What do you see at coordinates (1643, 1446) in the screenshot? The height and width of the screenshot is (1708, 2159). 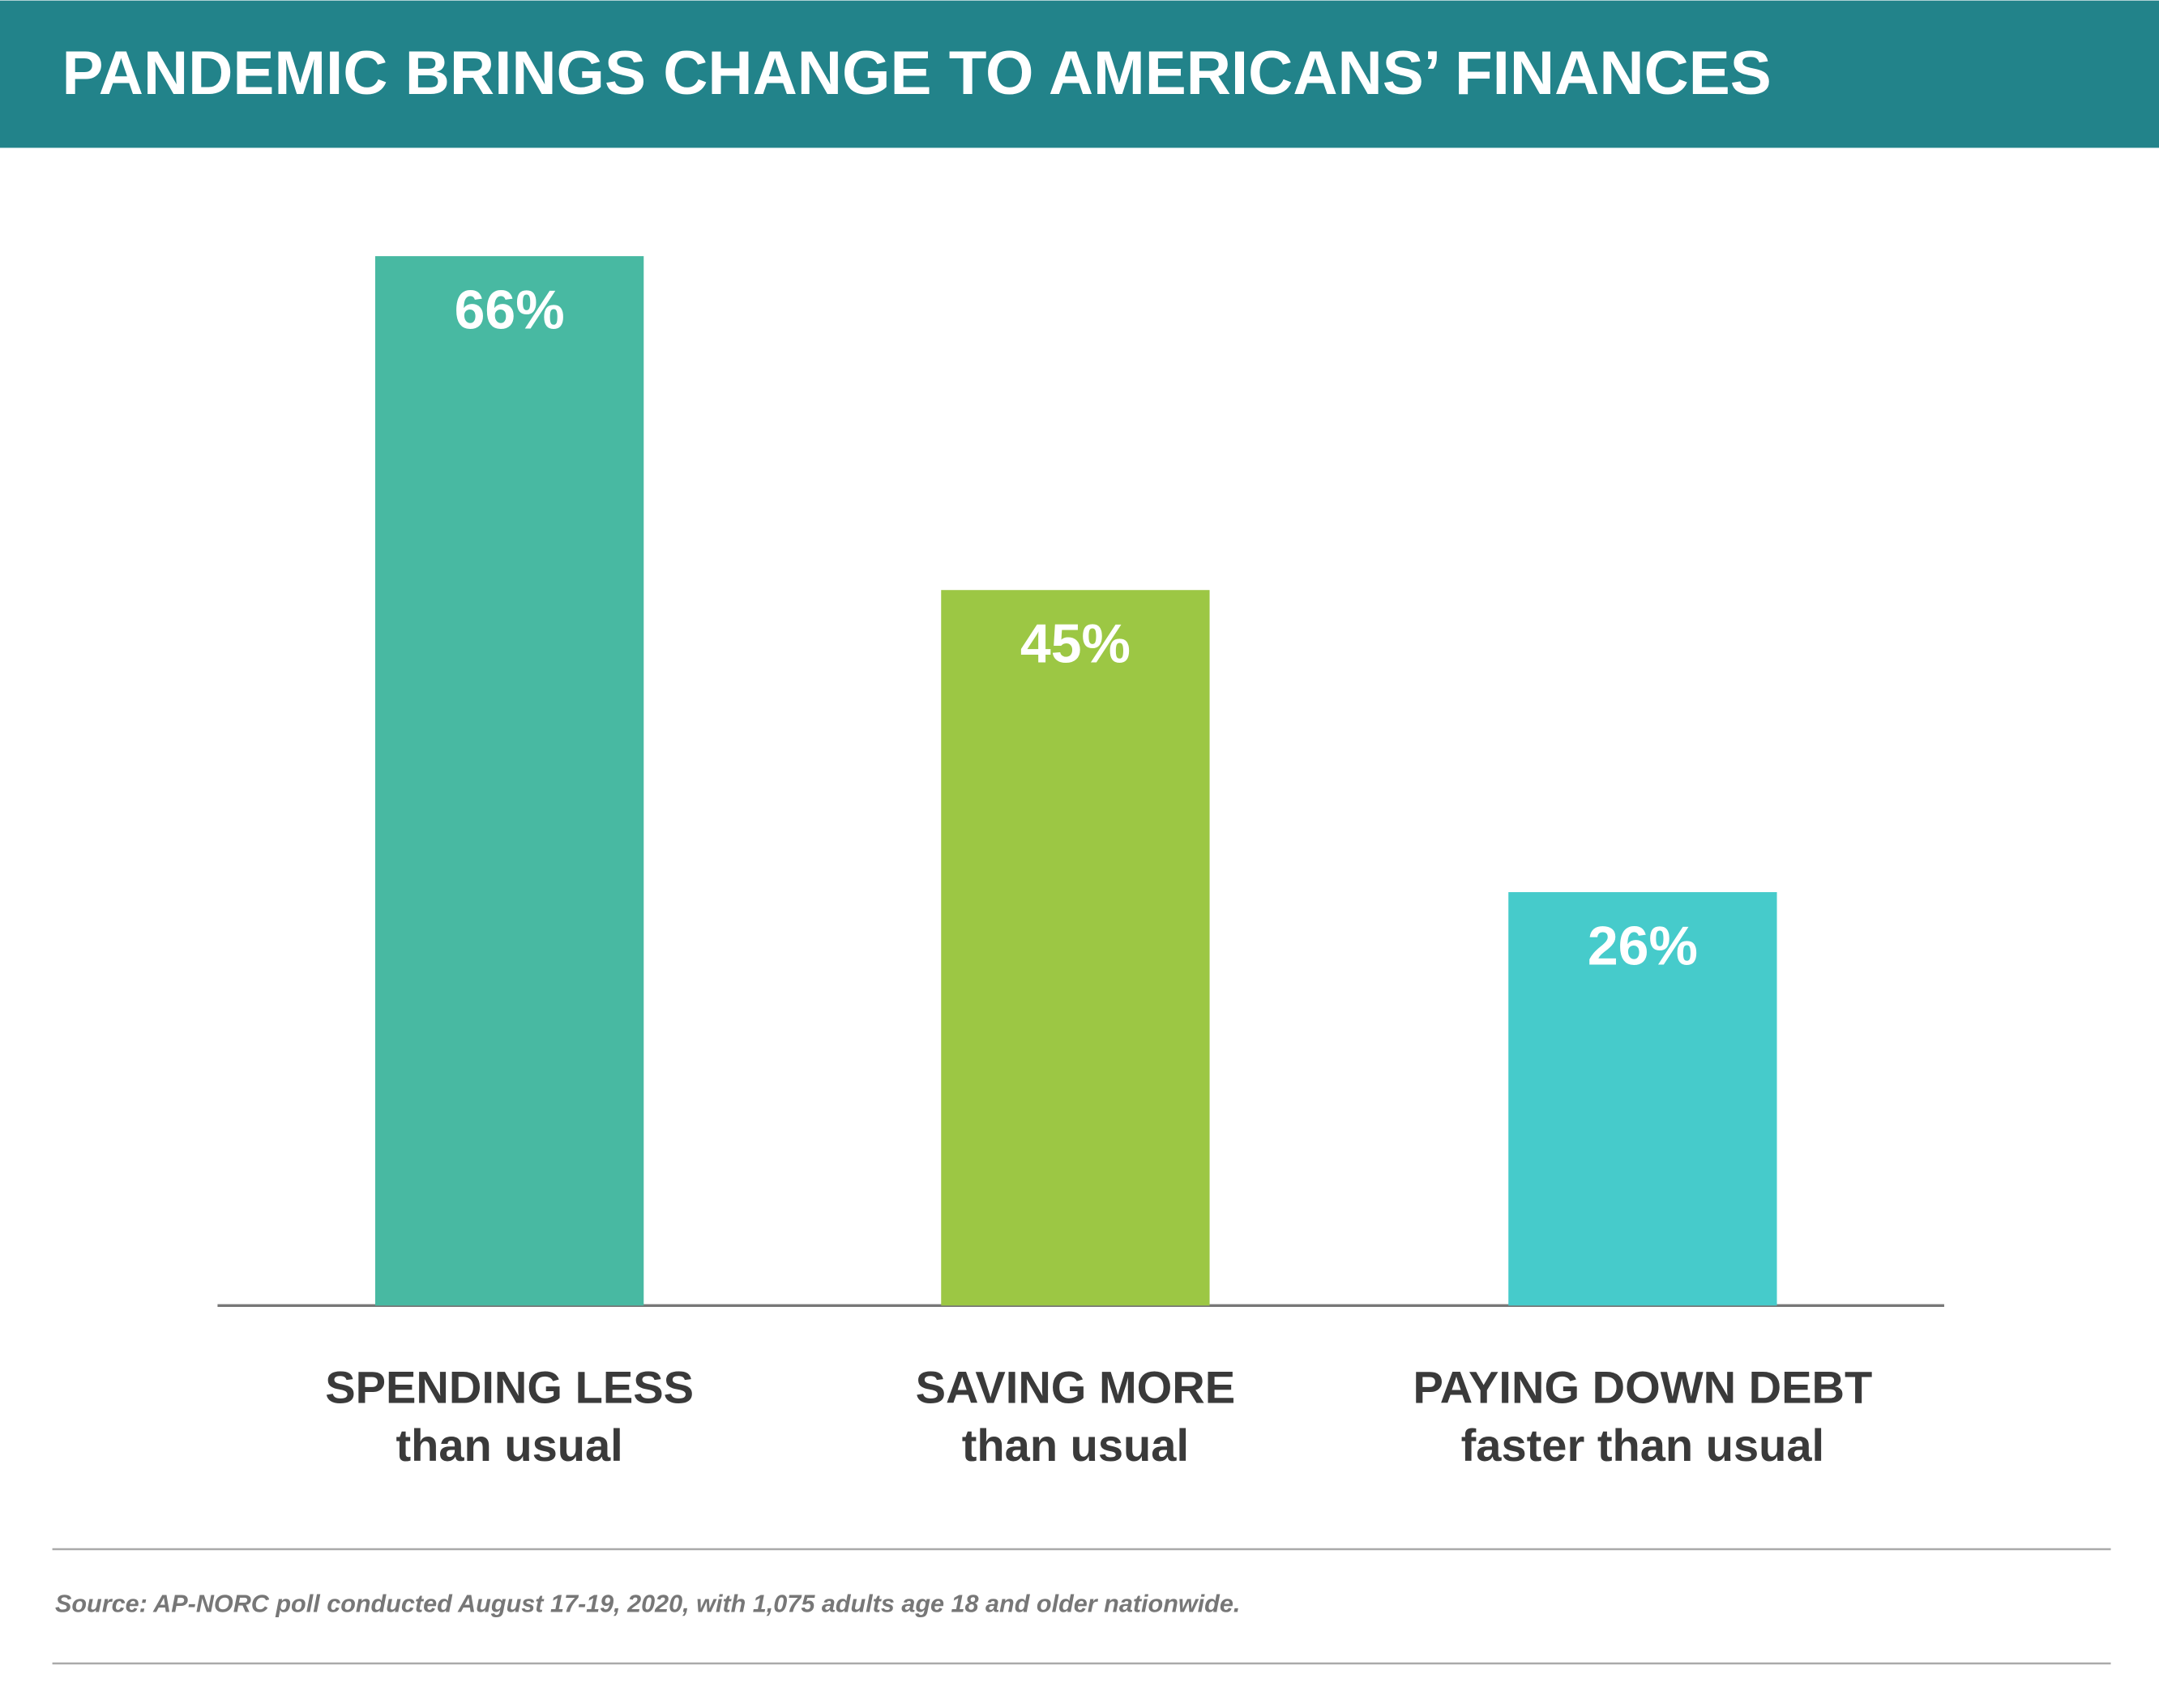 I see `category-label: faster than usual` at bounding box center [1643, 1446].